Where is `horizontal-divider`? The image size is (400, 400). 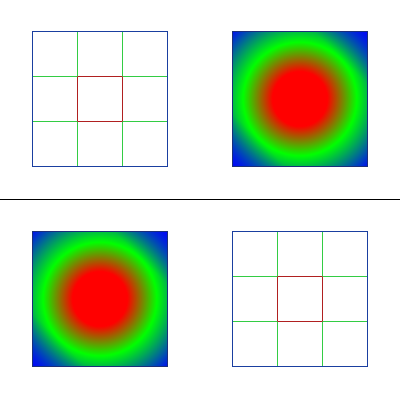
horizontal-divider is located at coordinates (200, 199).